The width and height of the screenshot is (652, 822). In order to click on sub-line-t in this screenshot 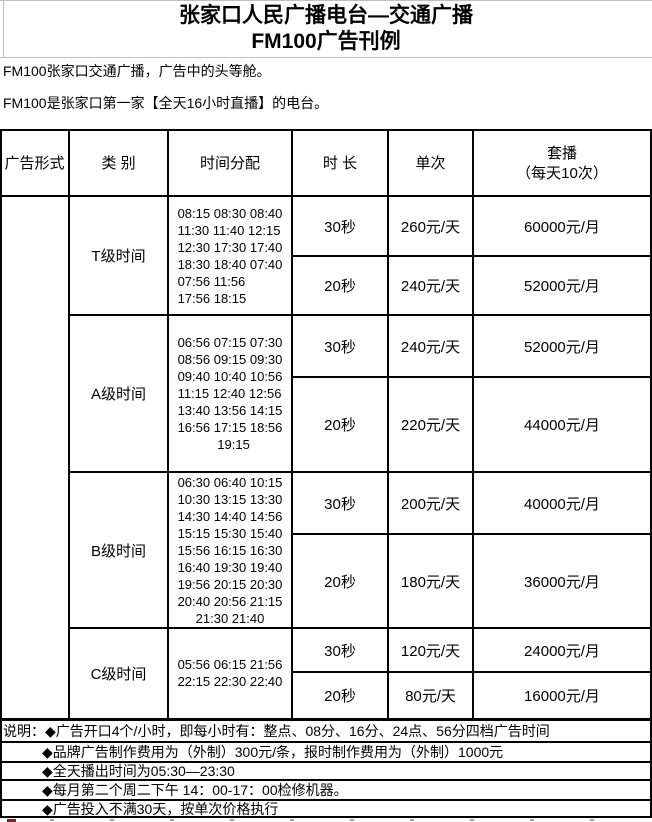, I will do `click(471, 256)`.